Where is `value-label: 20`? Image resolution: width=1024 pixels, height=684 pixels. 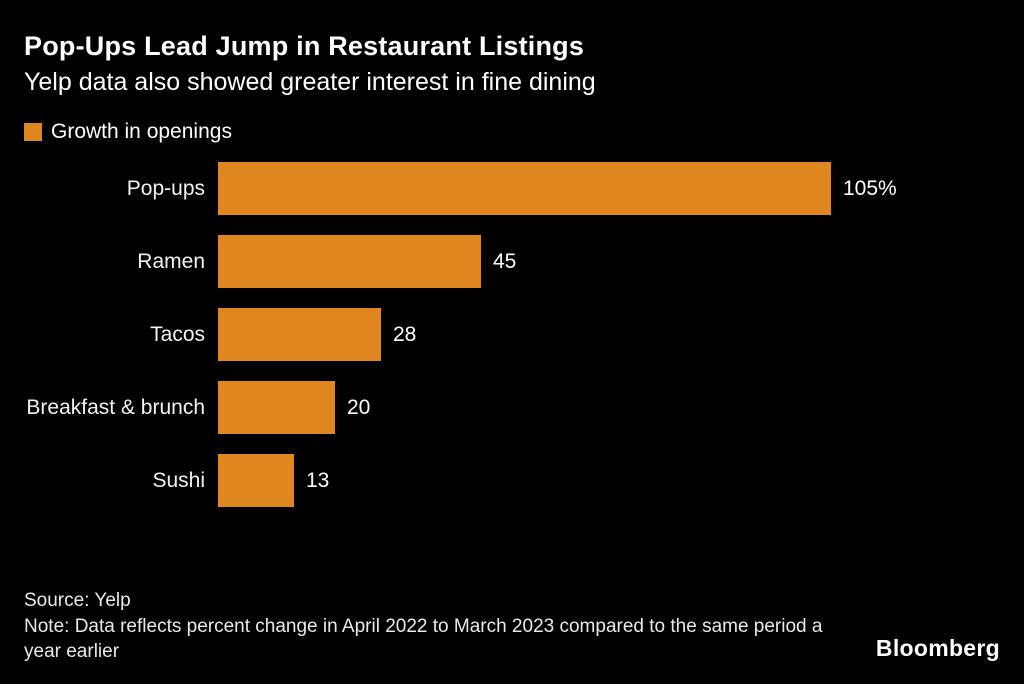
value-label: 20 is located at coordinates (359, 407).